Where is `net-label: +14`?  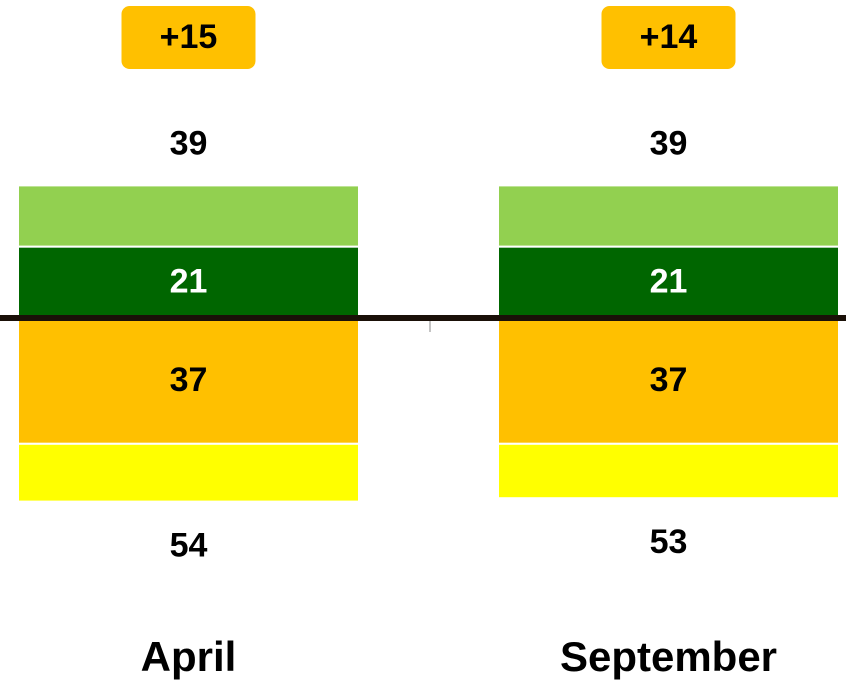
net-label: +14 is located at coordinates (669, 37).